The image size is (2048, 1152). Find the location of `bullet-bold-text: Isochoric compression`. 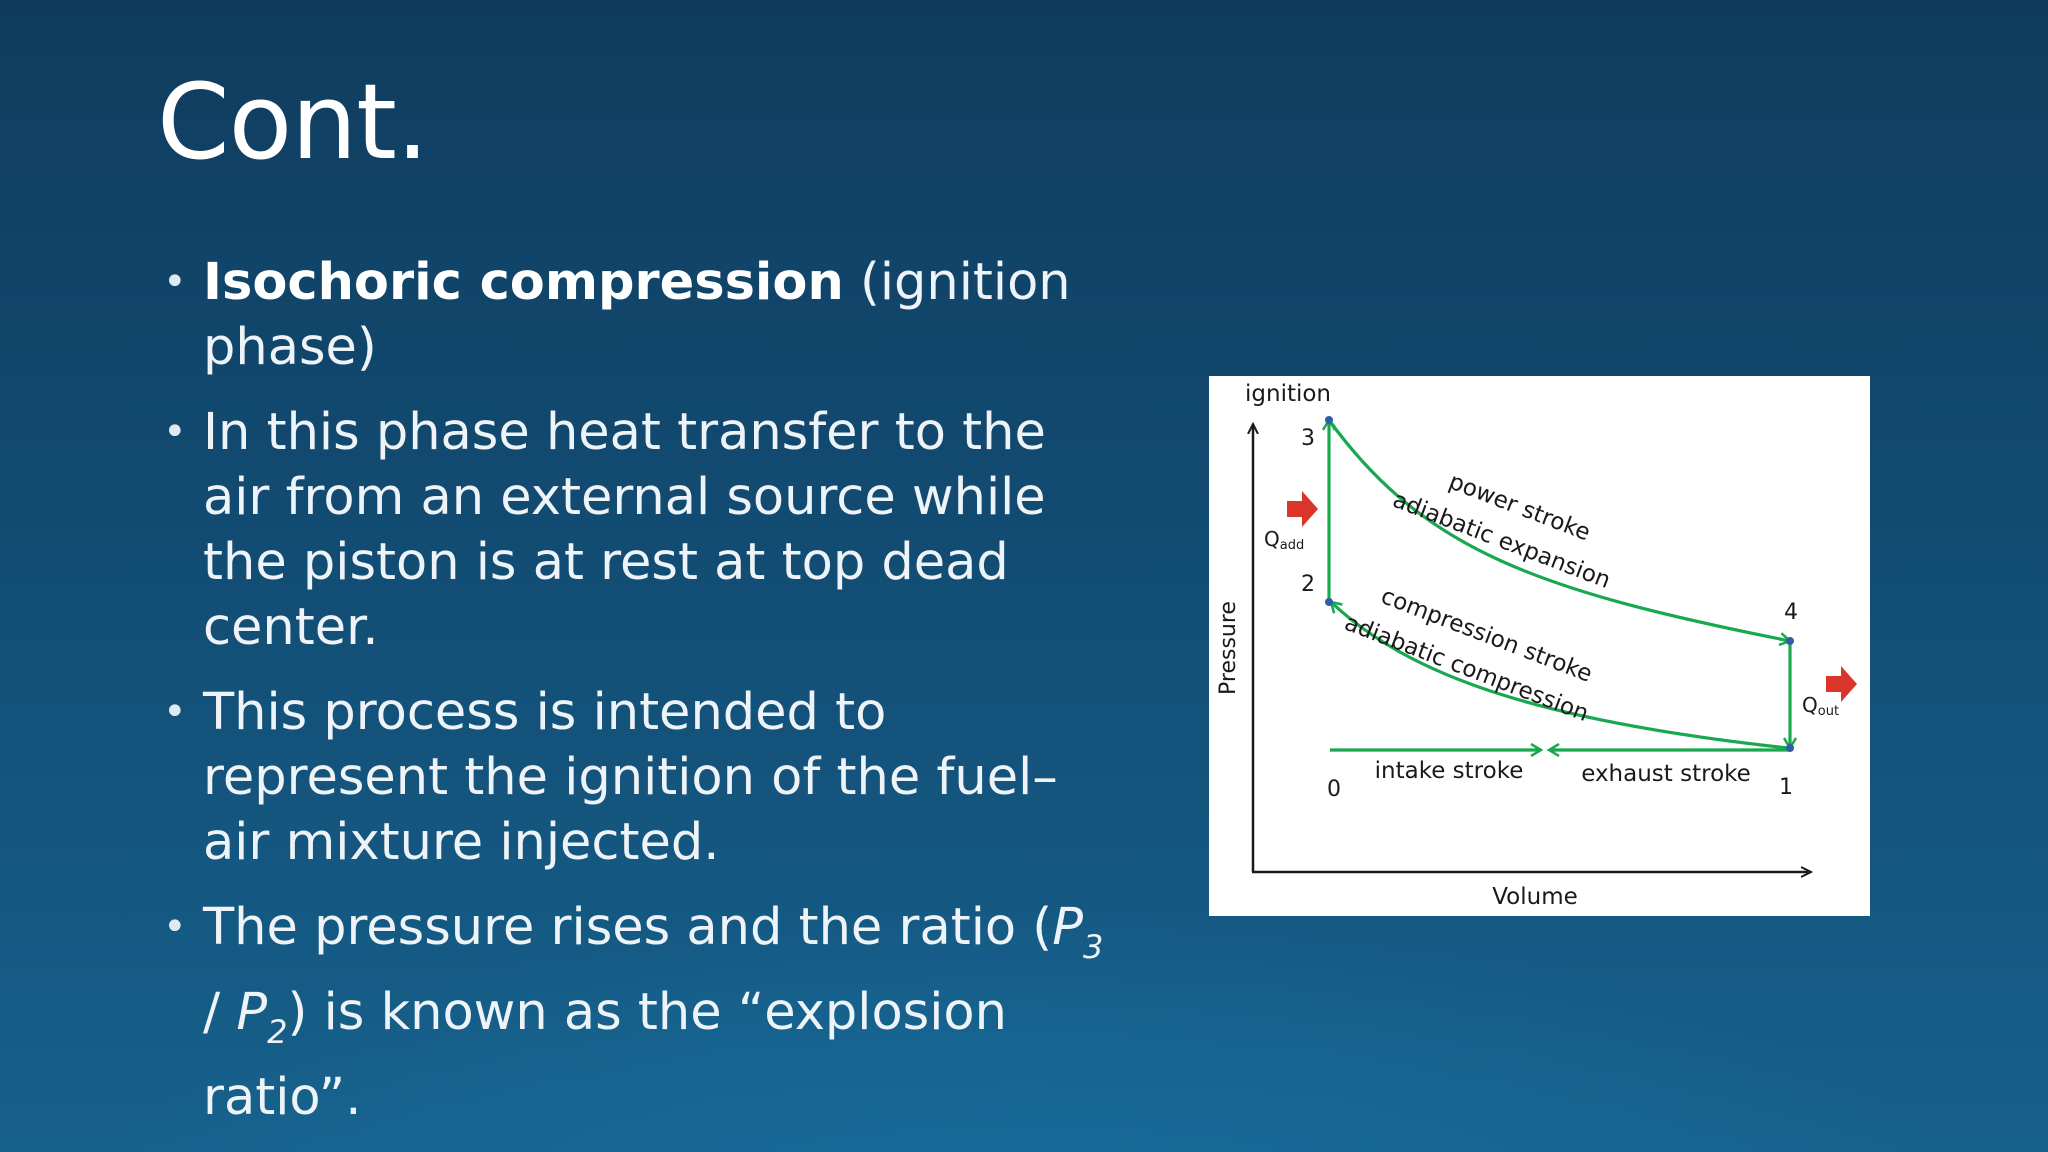

bullet-bold-text: Isochoric compression is located at coordinates (523, 282).